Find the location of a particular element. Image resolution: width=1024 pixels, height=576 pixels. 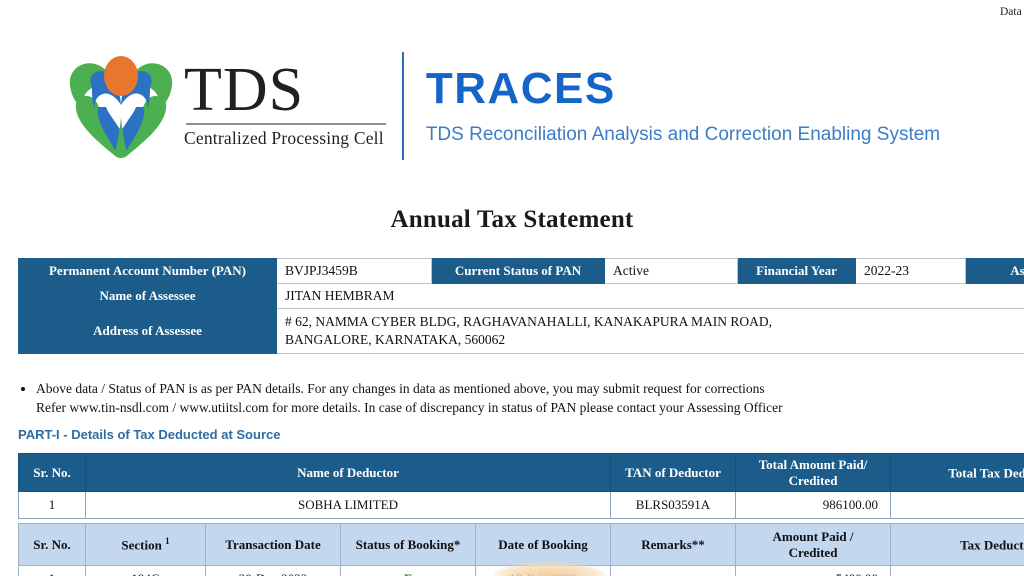

subcol-section: Section 1 is located at coordinates (145, 544).